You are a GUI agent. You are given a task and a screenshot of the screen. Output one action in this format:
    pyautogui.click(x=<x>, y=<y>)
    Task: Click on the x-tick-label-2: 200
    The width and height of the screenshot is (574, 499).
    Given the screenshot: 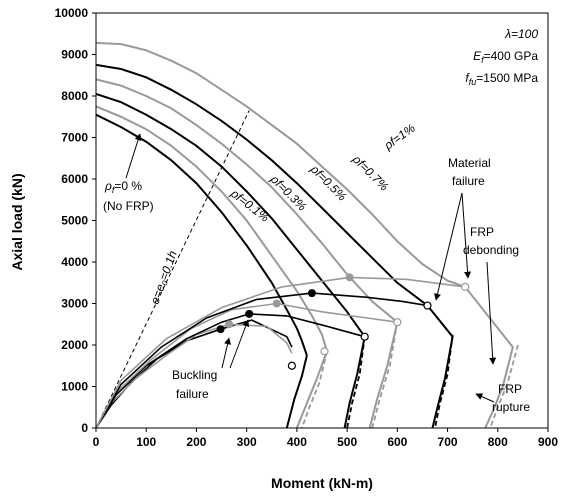 What is the action you would take?
    pyautogui.click(x=196, y=442)
    